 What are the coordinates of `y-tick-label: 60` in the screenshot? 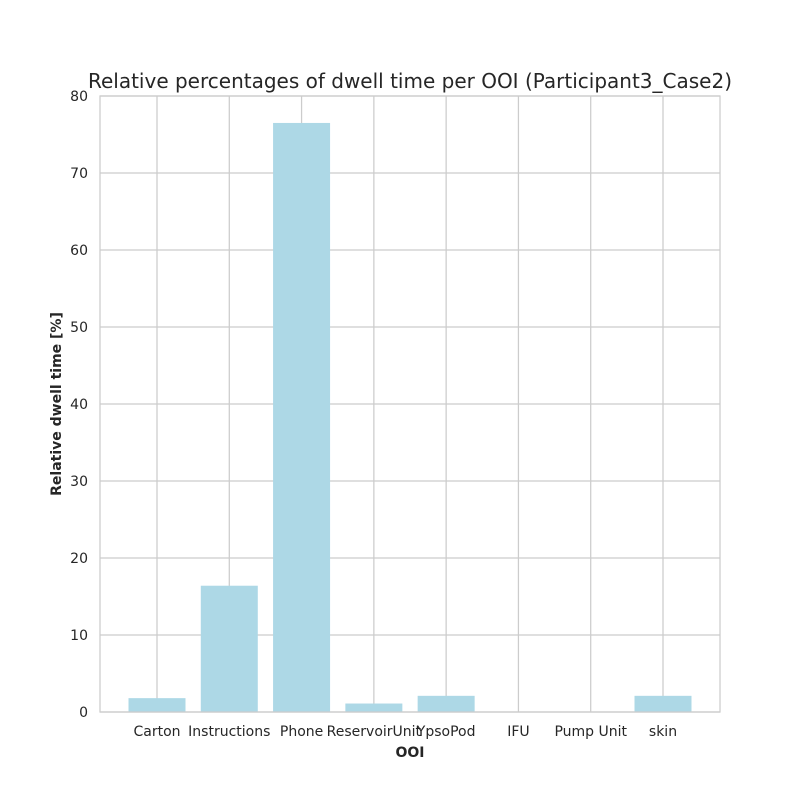 It's located at (79, 251).